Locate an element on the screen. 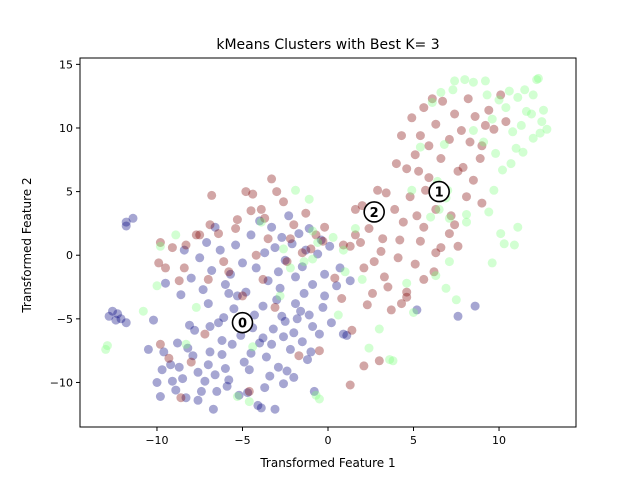 The image size is (640, 480). y-axis-ticks: −10 −5 0 5 10 15 is located at coordinates (65, 223).